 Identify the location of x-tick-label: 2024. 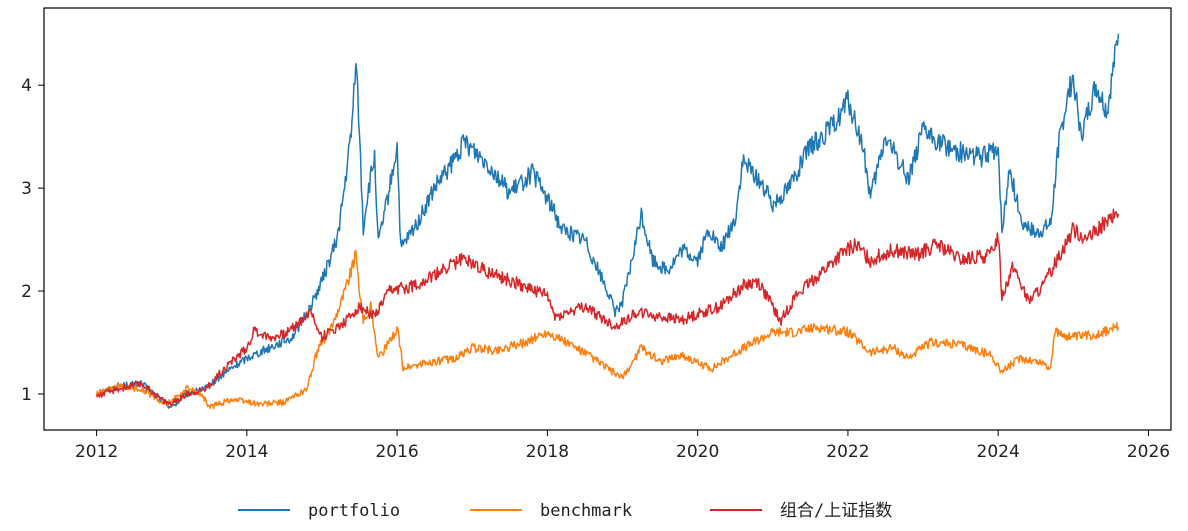
(998, 452).